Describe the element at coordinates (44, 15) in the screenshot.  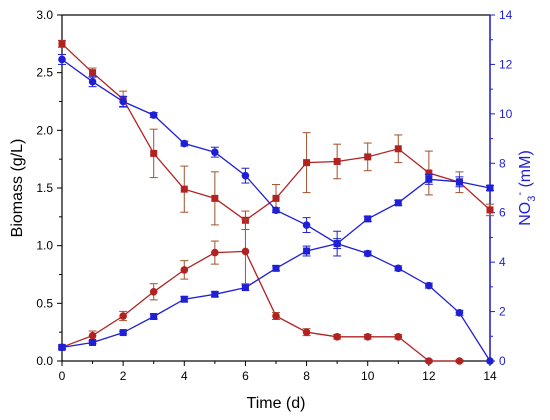
I see `y-left-tick-label: 3.0` at that location.